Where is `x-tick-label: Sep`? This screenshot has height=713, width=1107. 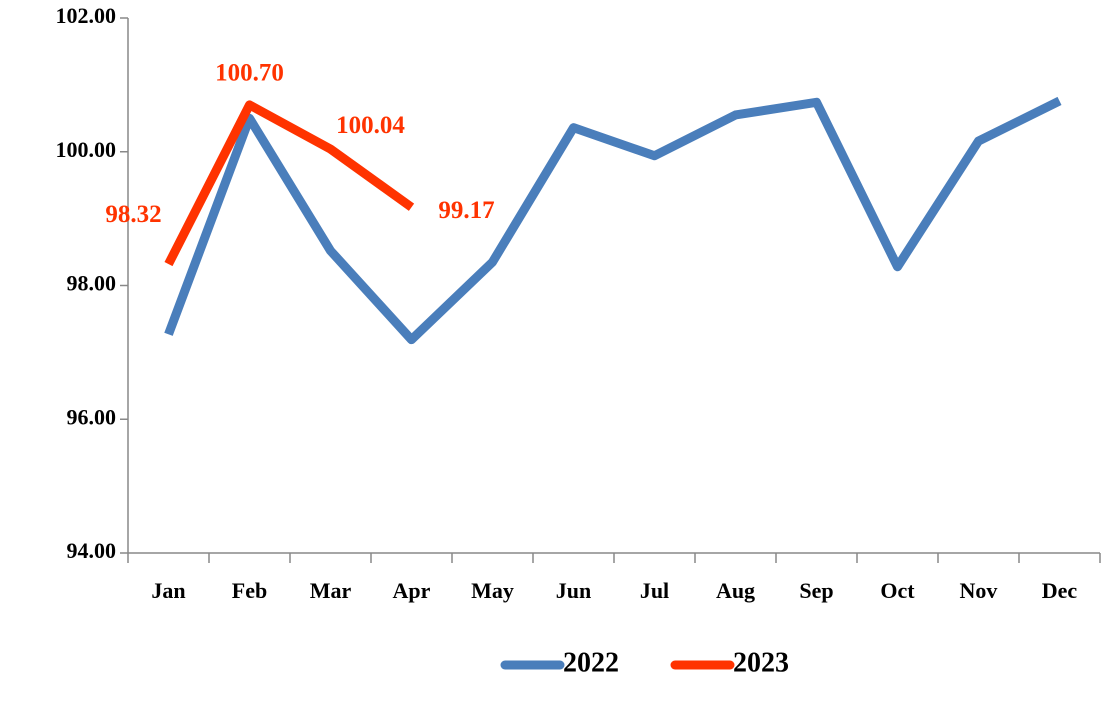
x-tick-label: Sep is located at coordinates (816, 590).